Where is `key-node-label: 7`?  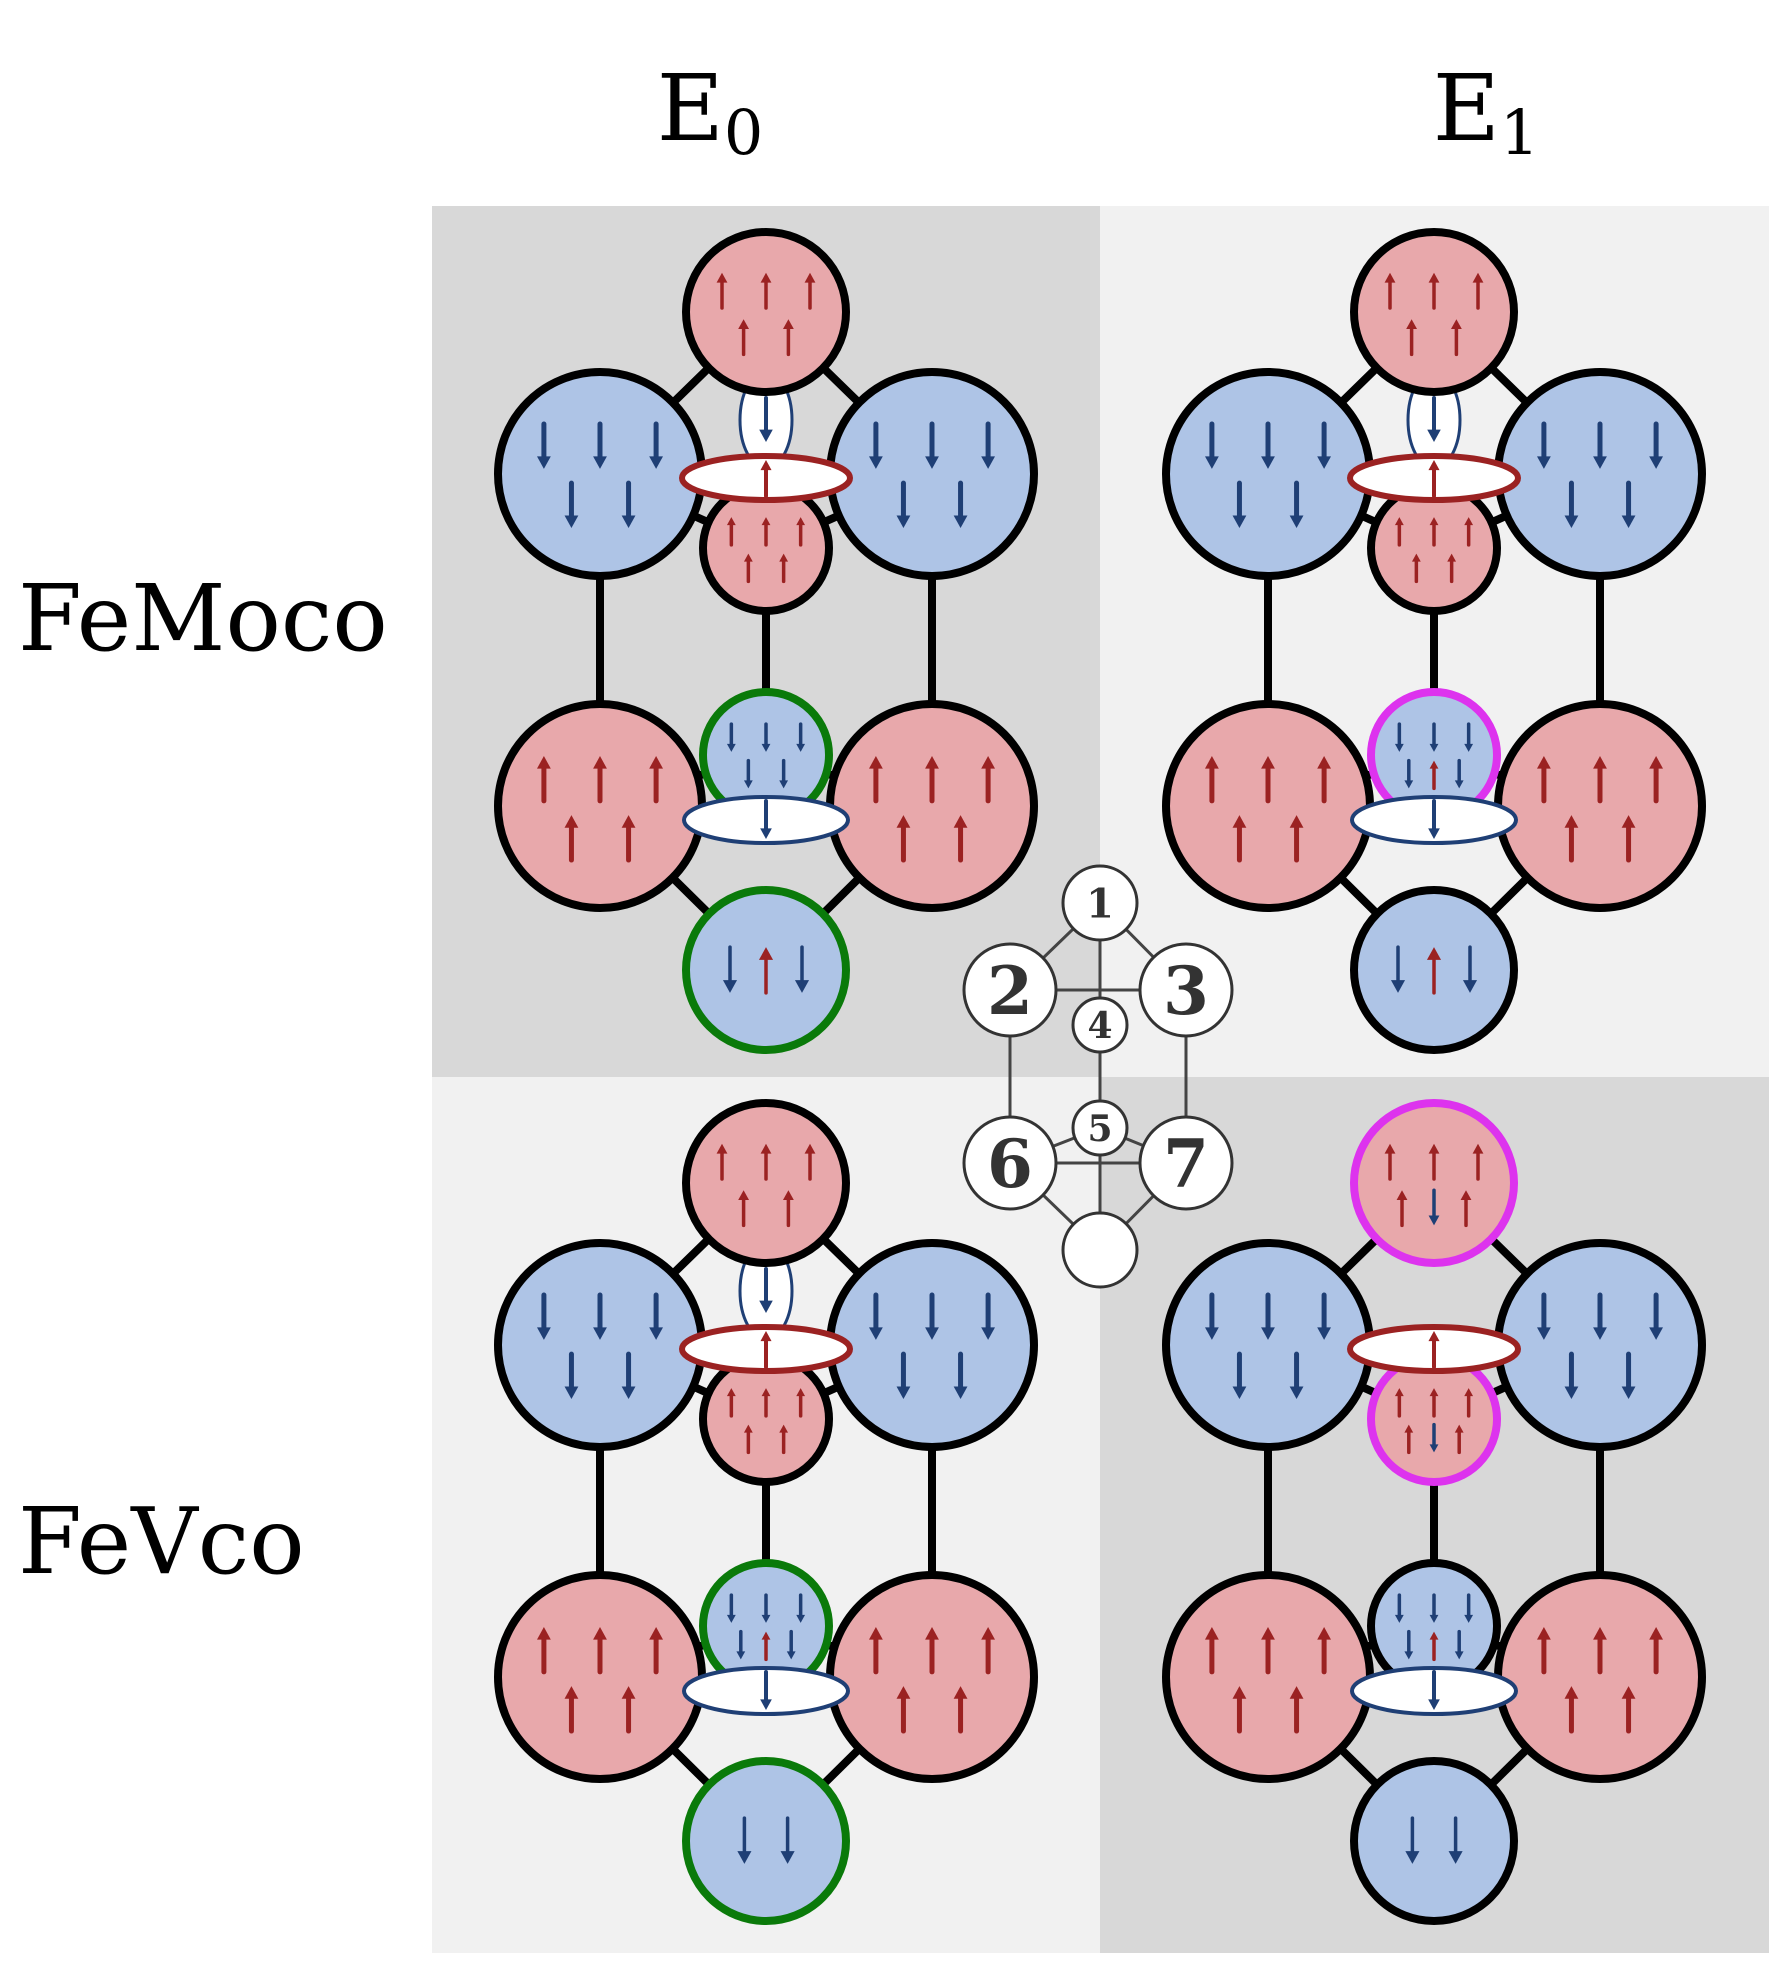 key-node-label: 7 is located at coordinates (1186, 1164).